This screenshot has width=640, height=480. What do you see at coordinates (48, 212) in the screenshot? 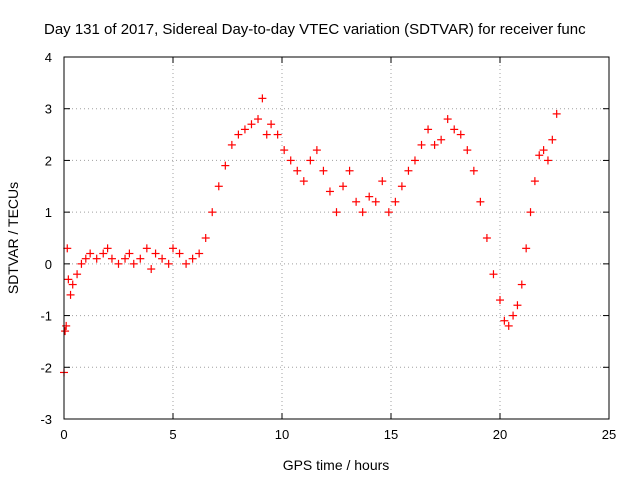
I see `y-tick-label: 1` at bounding box center [48, 212].